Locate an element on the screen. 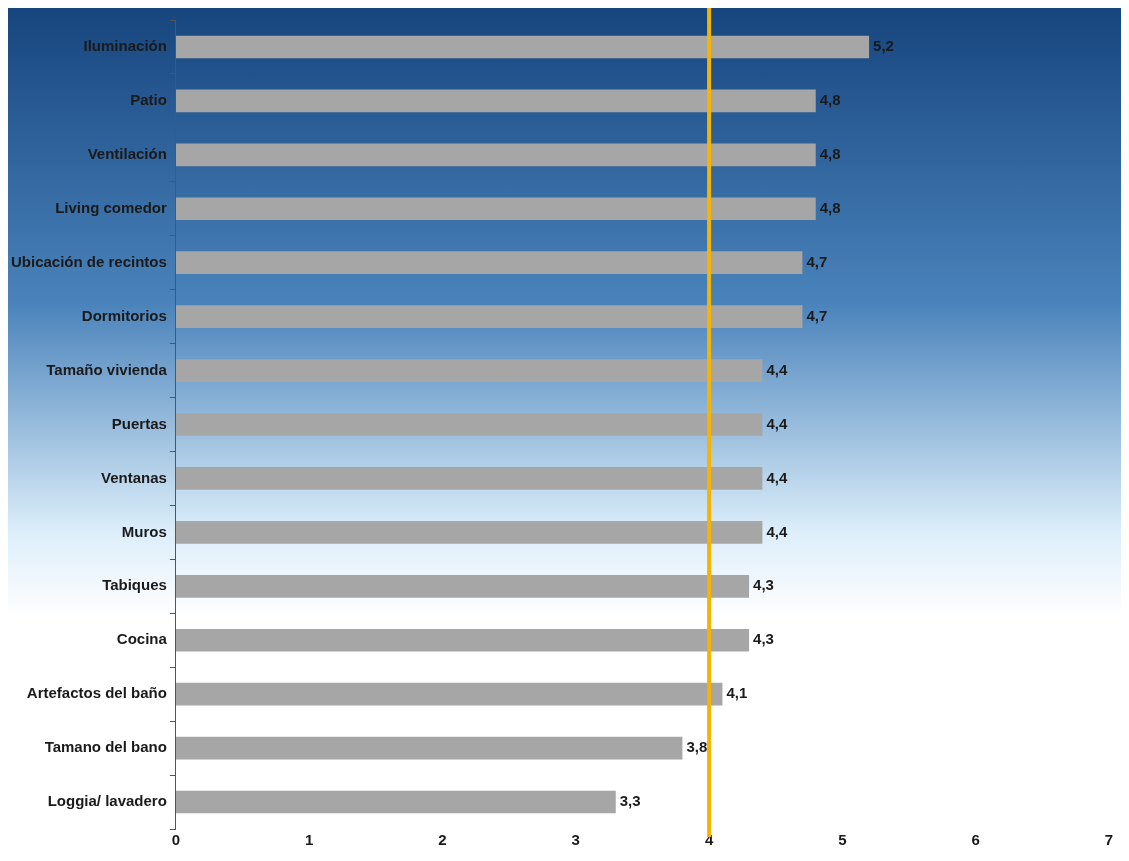 Image resolution: width=1129 pixels, height=861 pixels. y-tick-label: Tamano del bano is located at coordinates (105, 747).